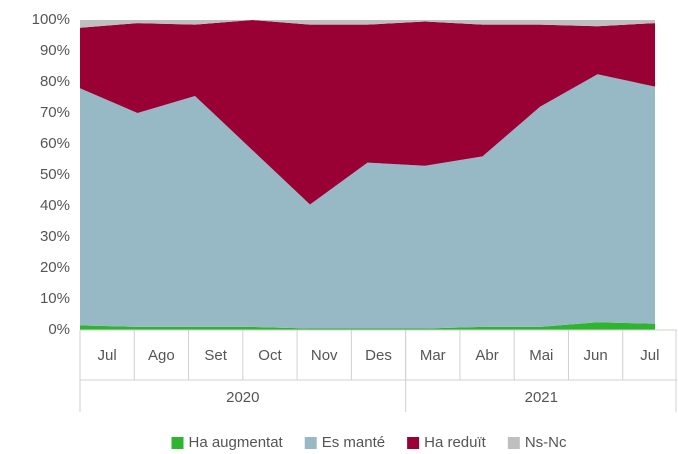 This screenshot has height=454, width=678. I want to click on y-tick-label: 10%, so click(55, 298).